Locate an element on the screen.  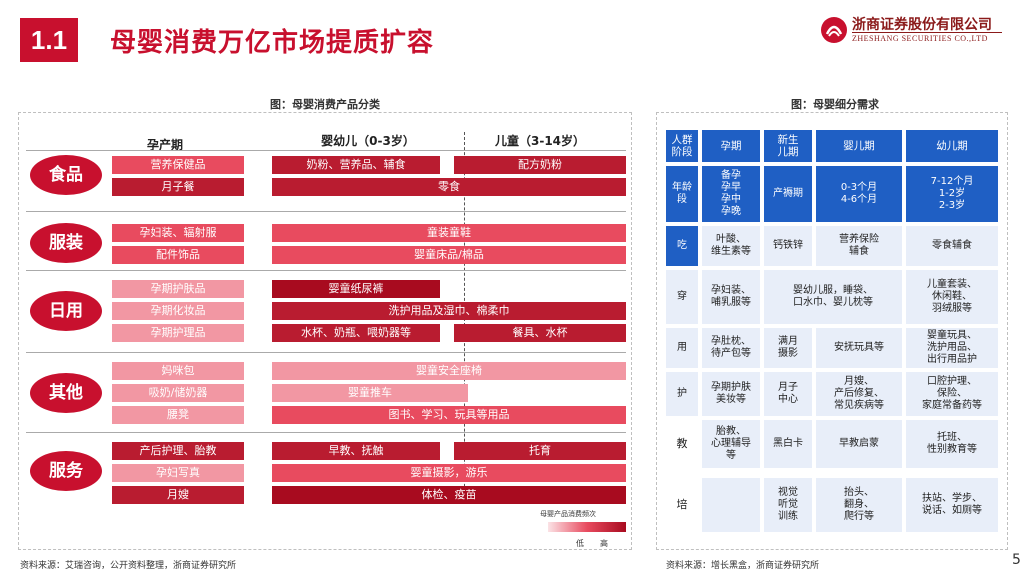
freq-bar: 孕妇装、辐射服 is located at coordinates (178, 233).